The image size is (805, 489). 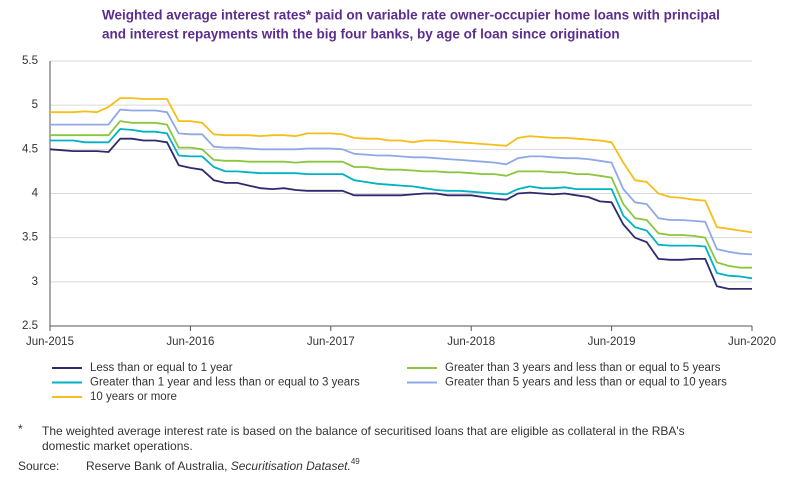 I want to click on y-tick-label: 2.5, so click(x=30, y=326).